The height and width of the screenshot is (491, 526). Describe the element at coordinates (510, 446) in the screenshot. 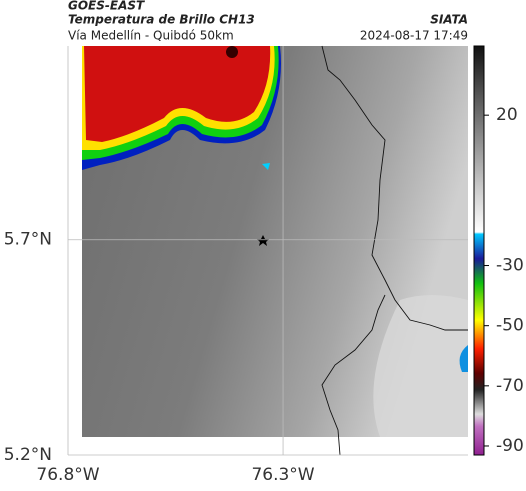

I see `colorbar-tick-label: -90` at that location.